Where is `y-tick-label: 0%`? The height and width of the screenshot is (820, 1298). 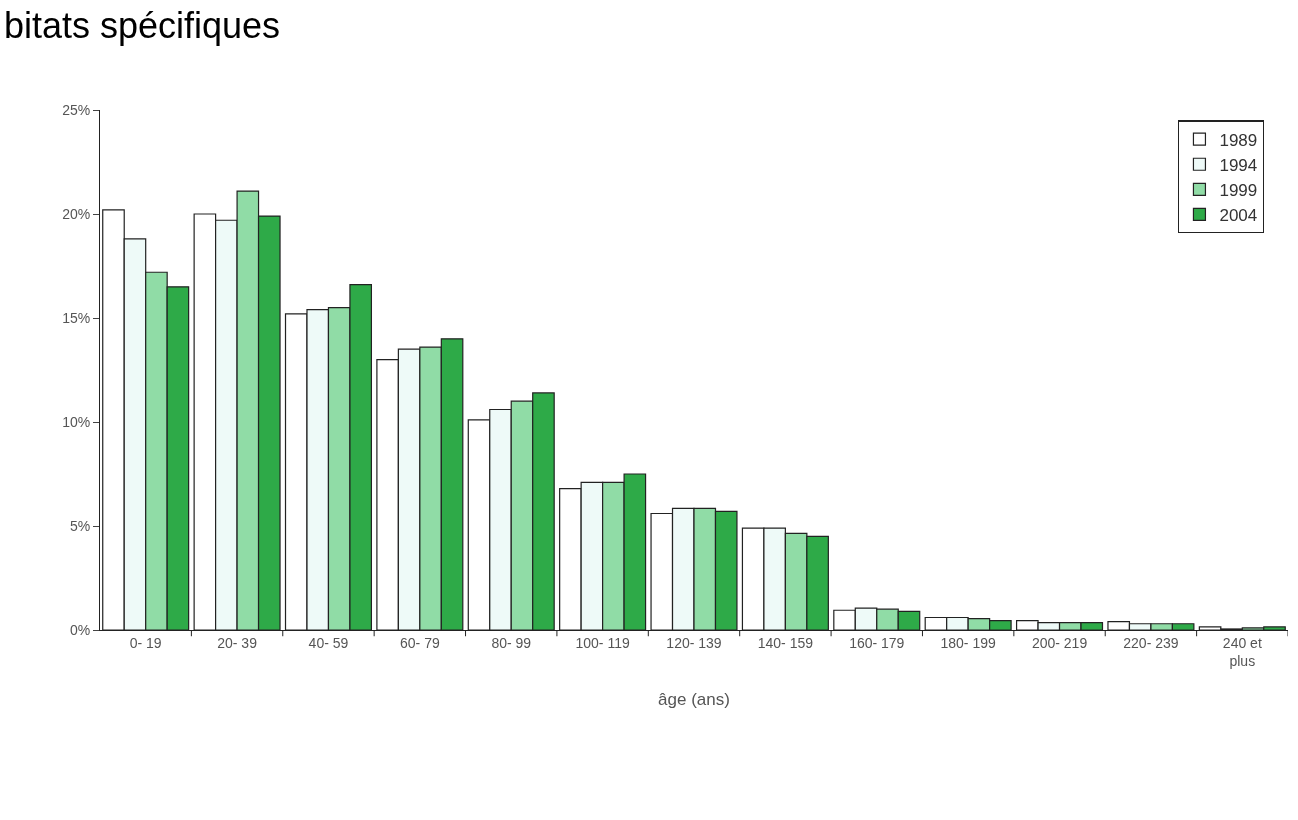 y-tick-label: 0% is located at coordinates (80, 629).